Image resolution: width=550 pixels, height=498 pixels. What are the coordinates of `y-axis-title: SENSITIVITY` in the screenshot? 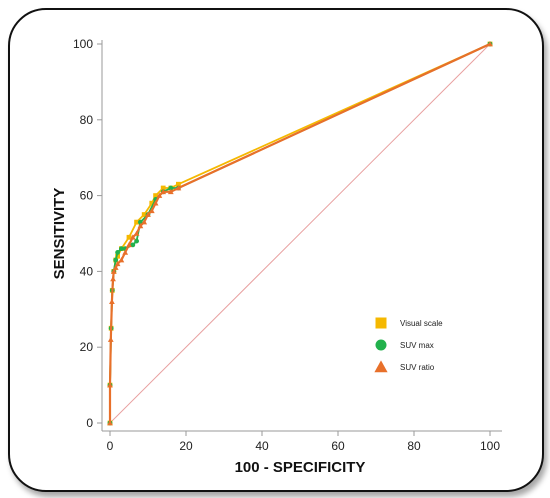 It's located at (59, 234).